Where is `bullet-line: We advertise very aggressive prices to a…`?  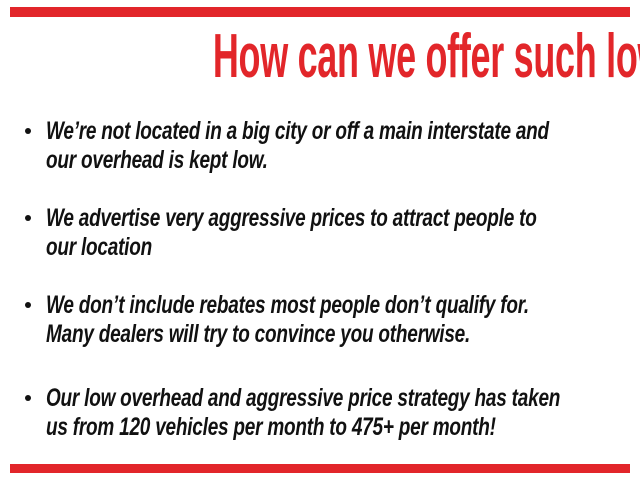 bullet-line: We advertise very aggressive prices to a… is located at coordinates (291, 218).